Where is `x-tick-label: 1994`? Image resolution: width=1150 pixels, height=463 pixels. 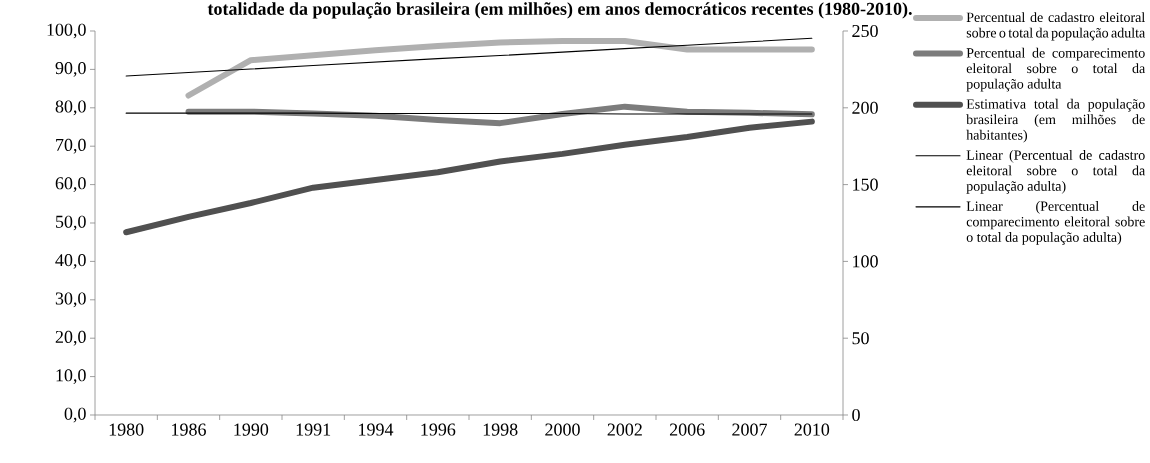
x-tick-label: 1994 is located at coordinates (376, 429).